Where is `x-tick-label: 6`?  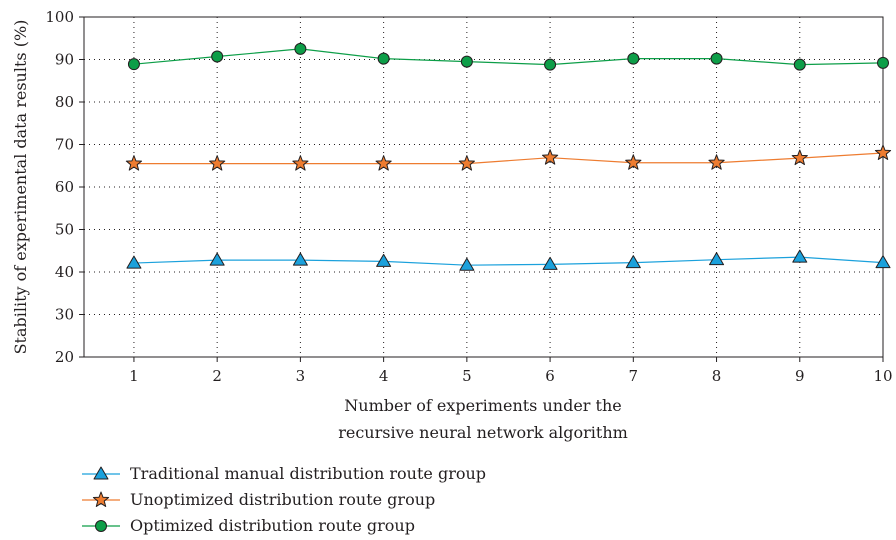 x-tick-label: 6 is located at coordinates (550, 376).